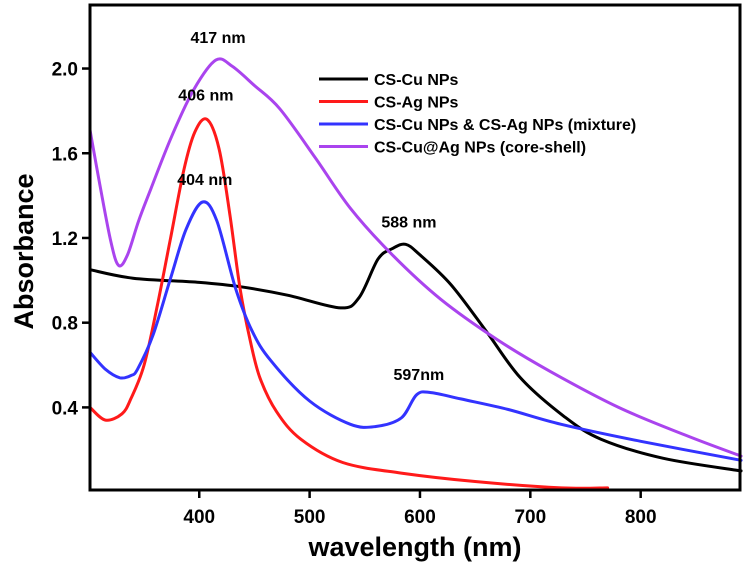 This screenshot has width=746, height=568. Describe the element at coordinates (204, 180) in the screenshot. I see `peak-label: 404 nm` at that location.